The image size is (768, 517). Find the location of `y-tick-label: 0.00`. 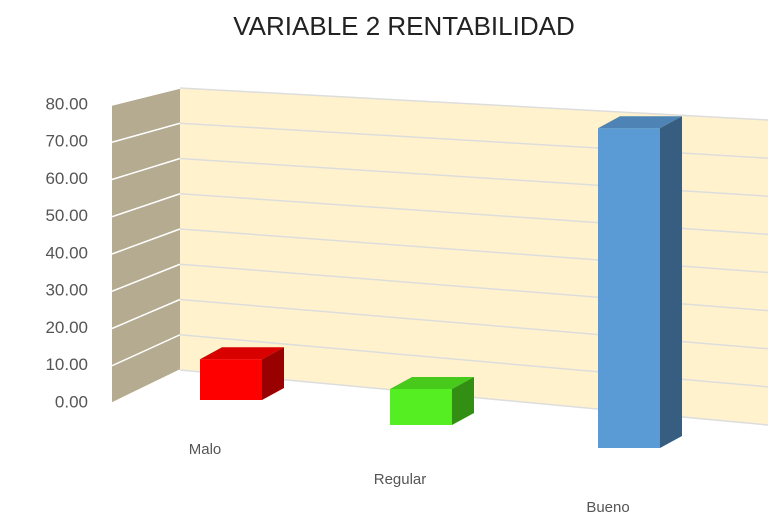

y-tick-label: 0.00 is located at coordinates (71, 401).